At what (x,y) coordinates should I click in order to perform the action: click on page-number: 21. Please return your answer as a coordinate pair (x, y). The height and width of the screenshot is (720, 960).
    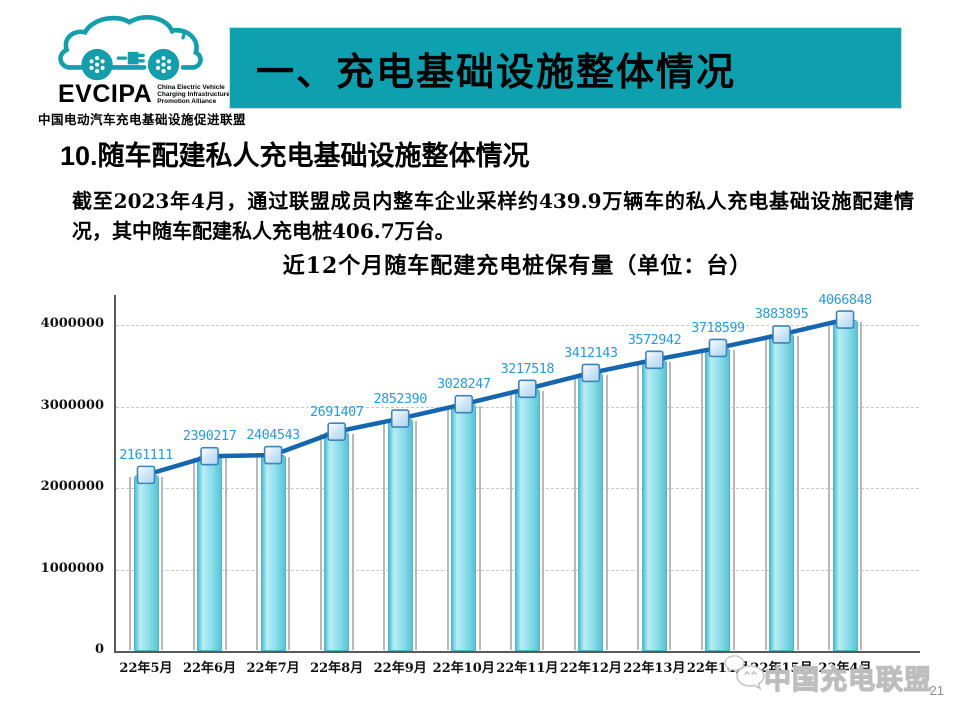
    Looking at the image, I should click on (936, 690).